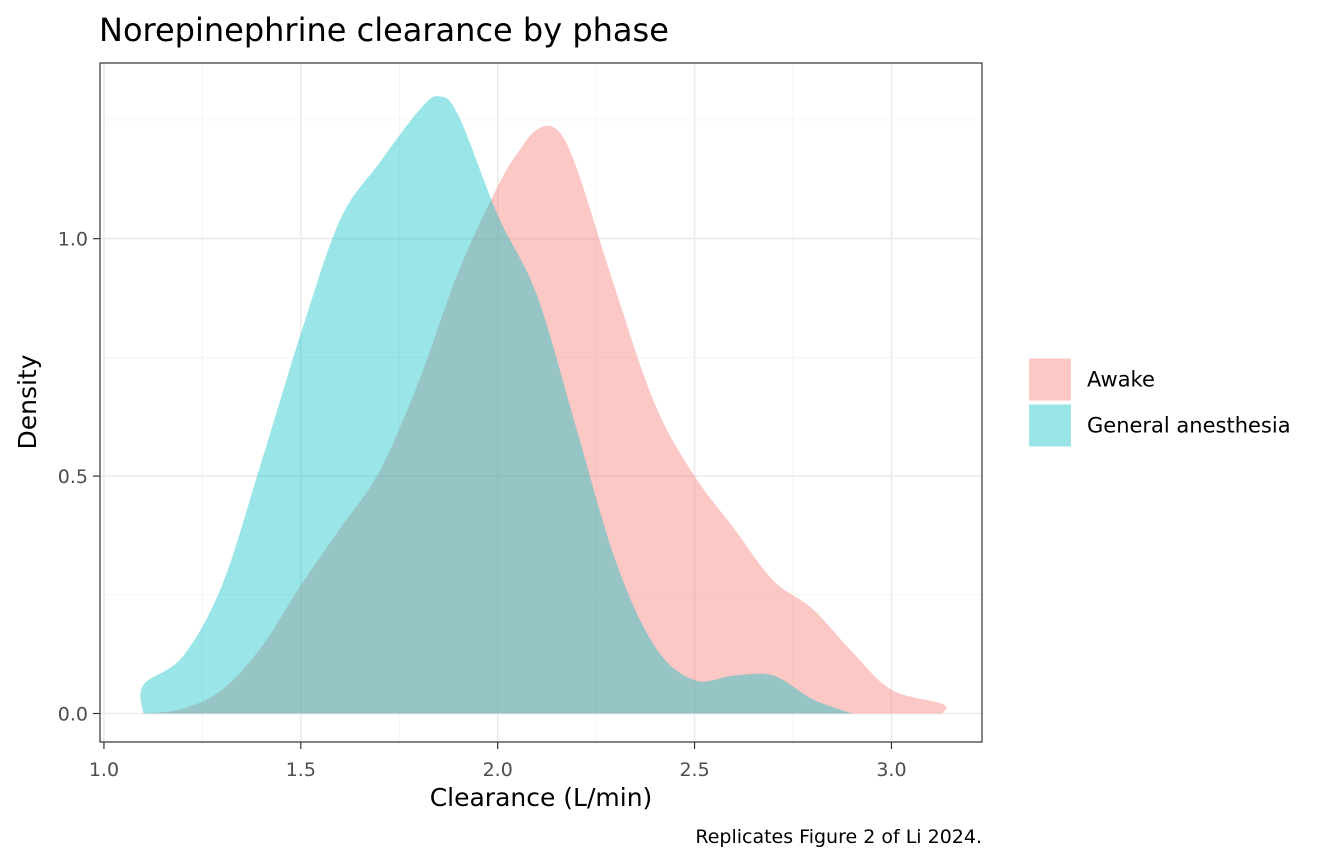  What do you see at coordinates (104, 770) in the screenshot?
I see `x-tick-label: 1.0` at bounding box center [104, 770].